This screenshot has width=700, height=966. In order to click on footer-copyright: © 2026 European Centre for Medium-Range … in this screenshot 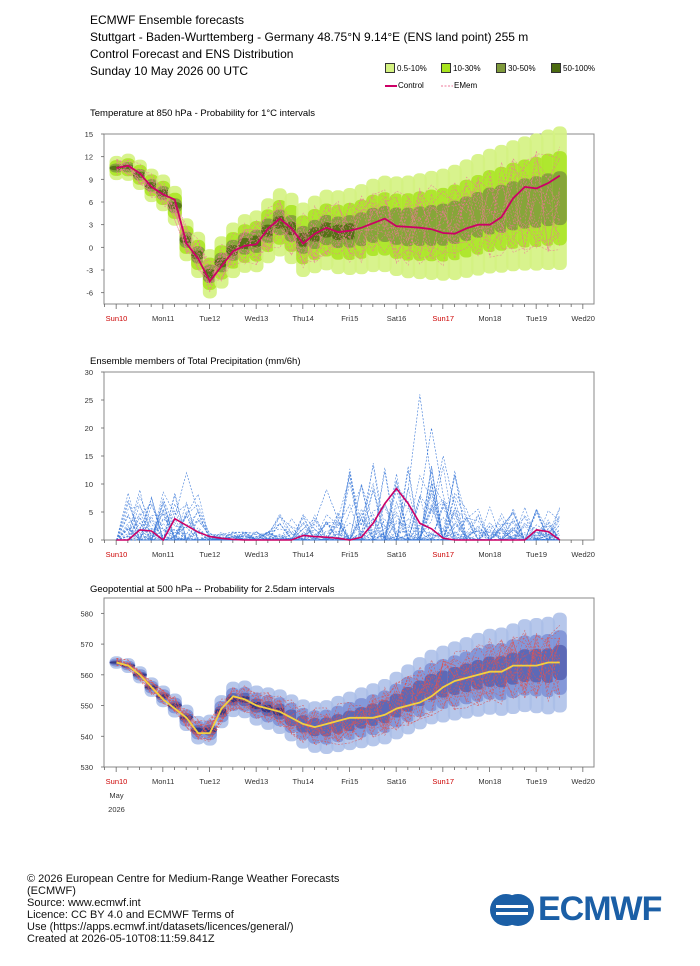, I will do `click(183, 879)`.